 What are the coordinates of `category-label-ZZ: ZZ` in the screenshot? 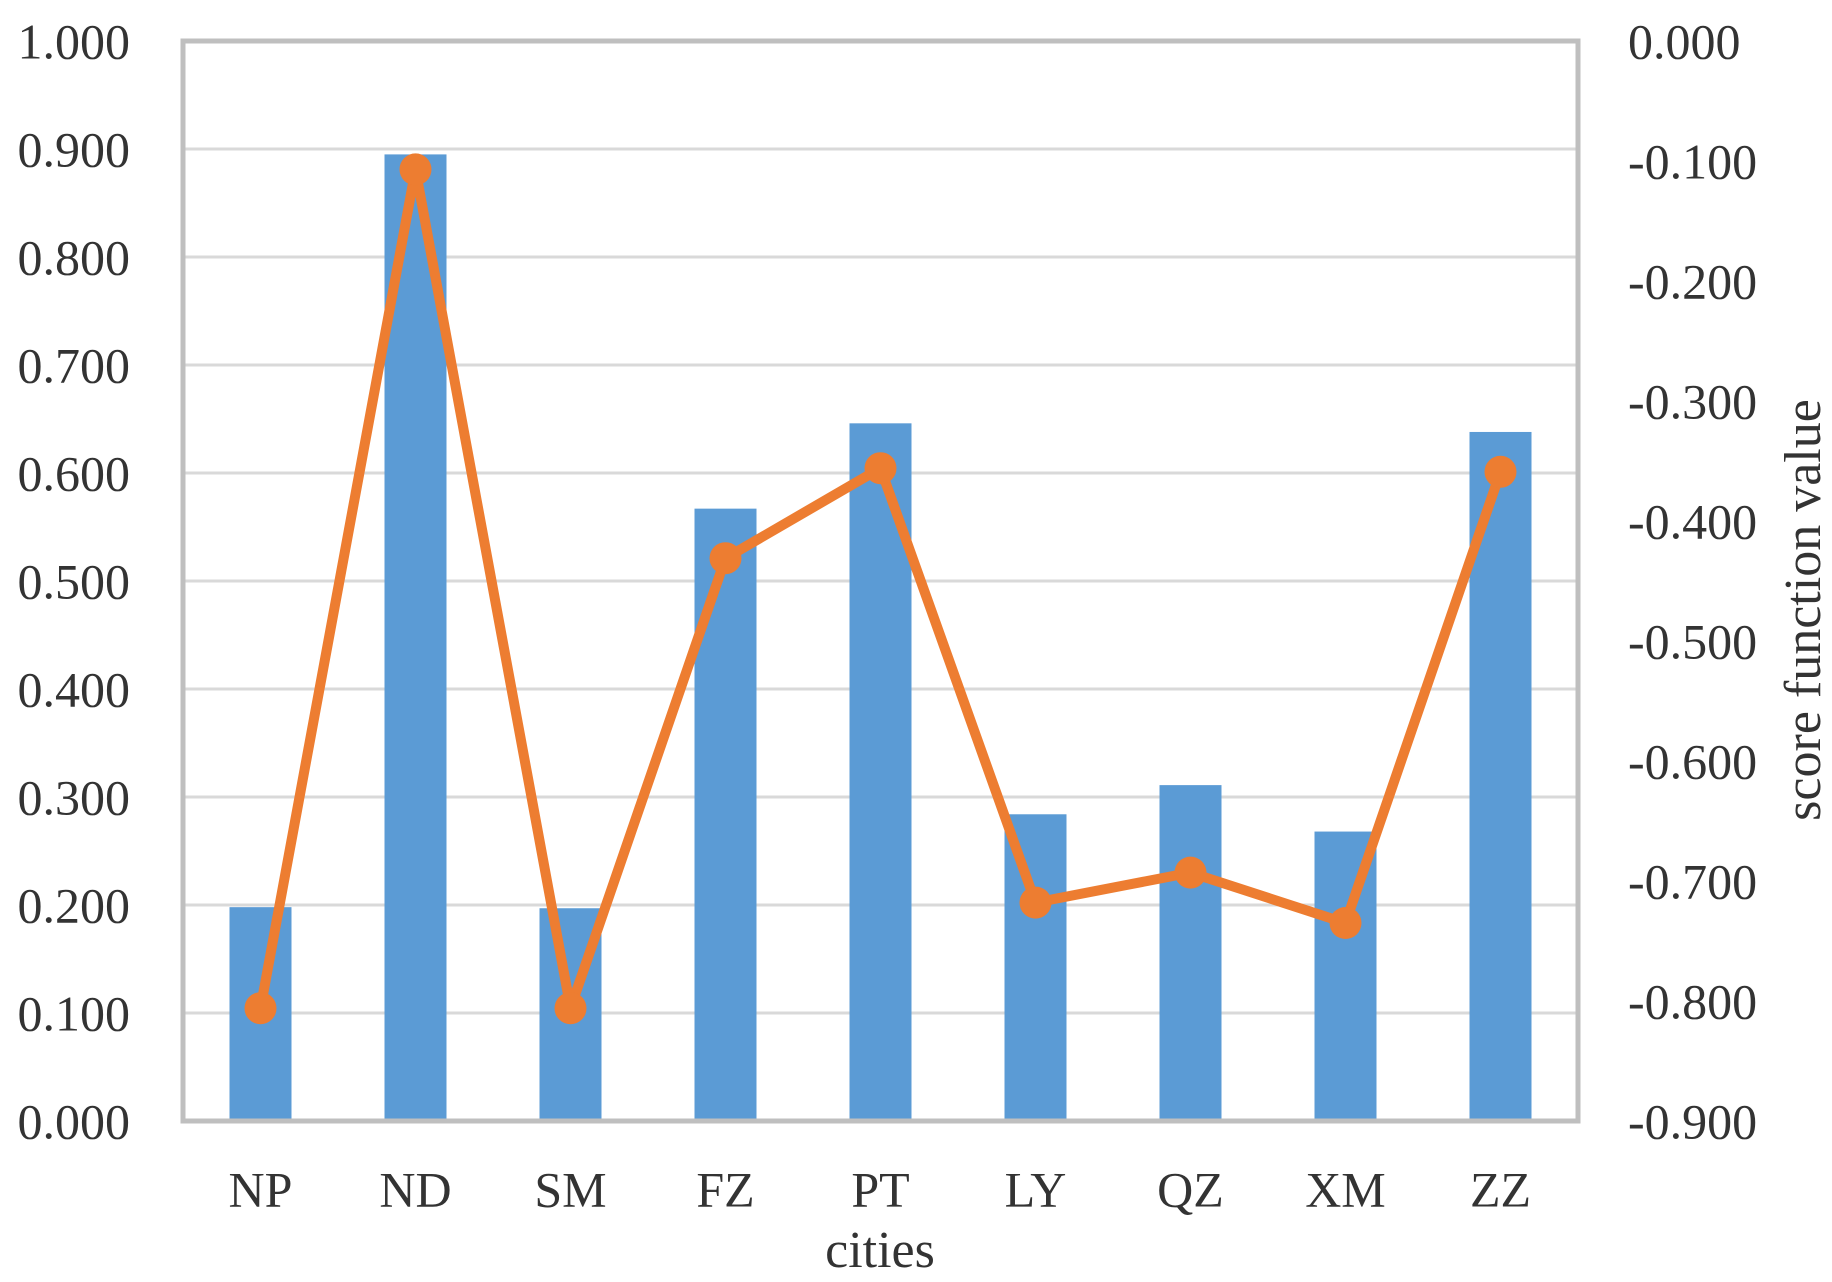 It's located at (1500, 1190).